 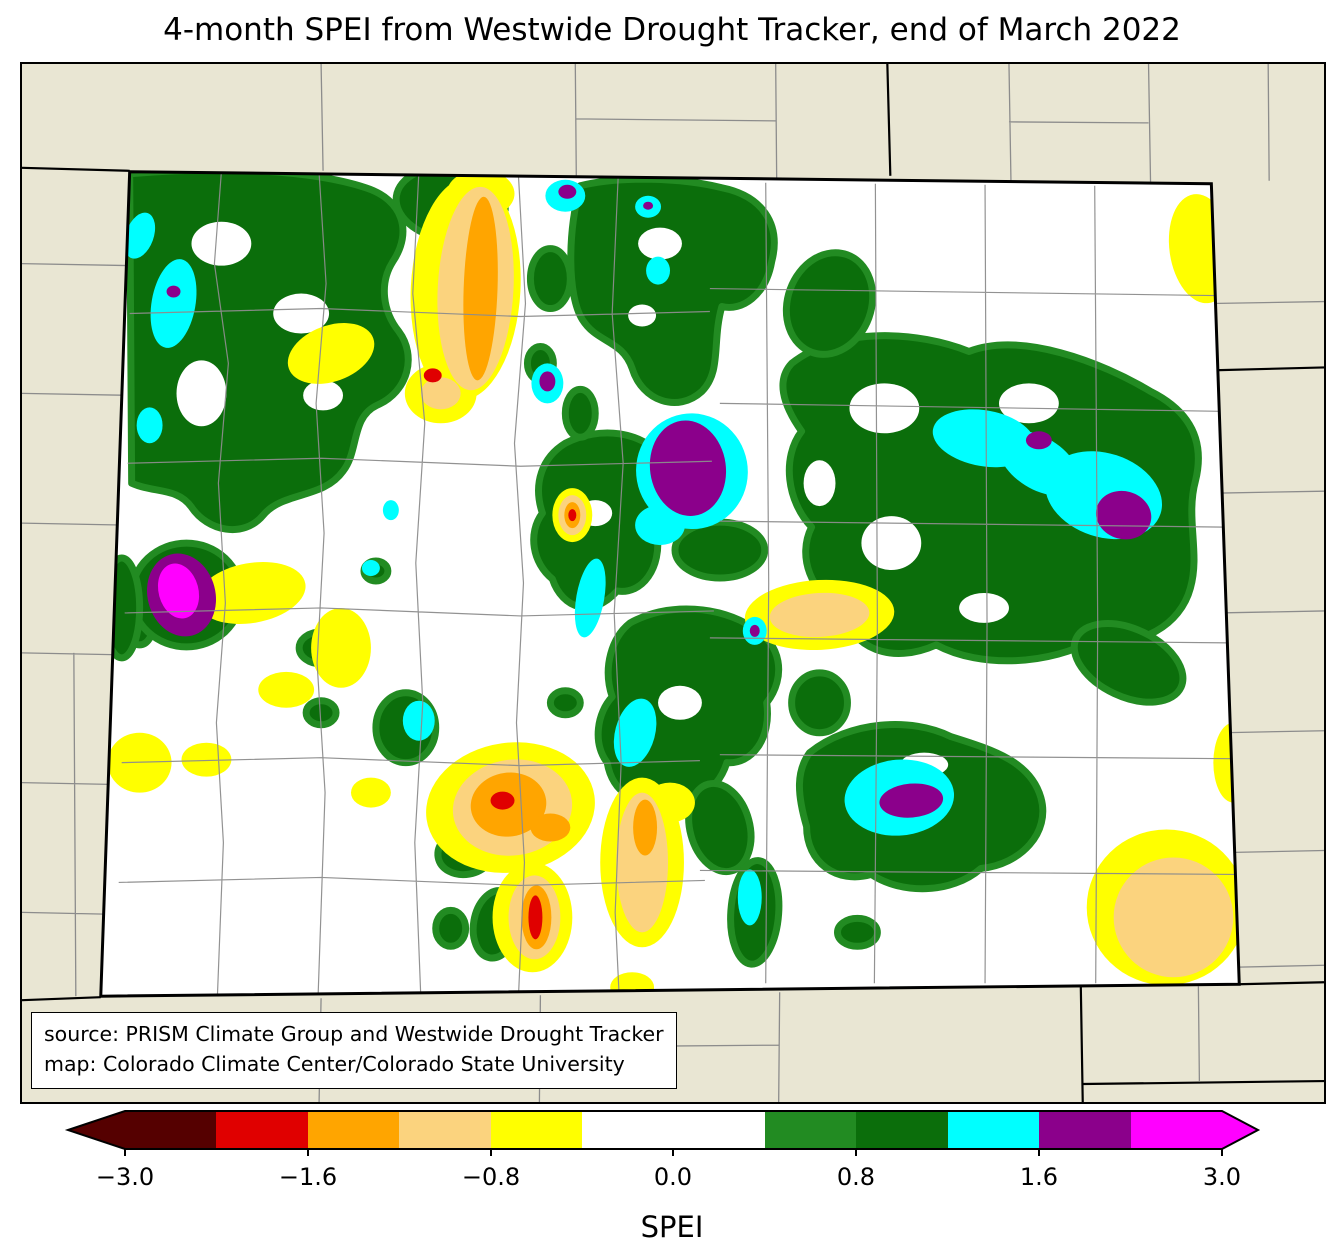 I want to click on tick-label-0: −3.0, so click(x=125, y=1177).